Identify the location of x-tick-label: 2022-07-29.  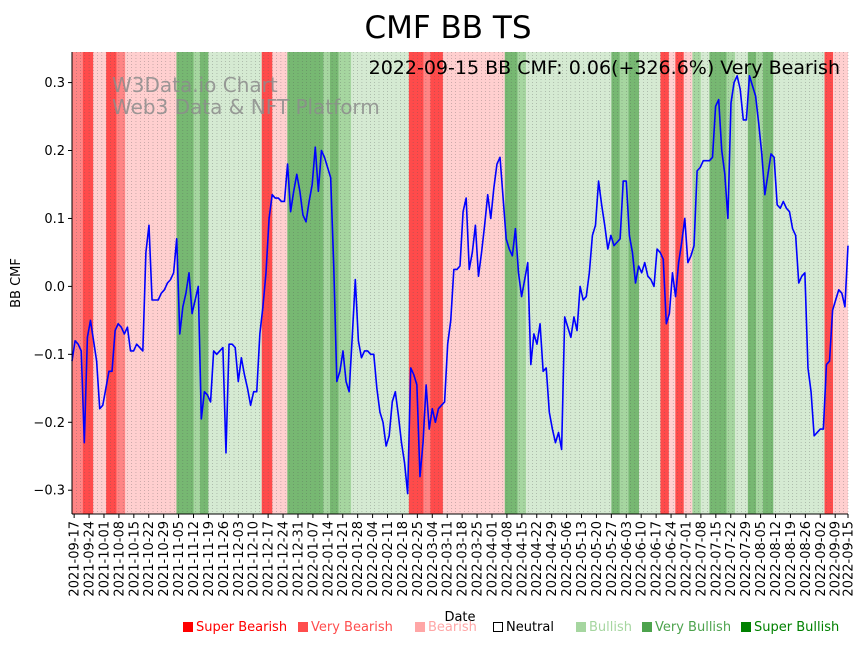
(746, 559).